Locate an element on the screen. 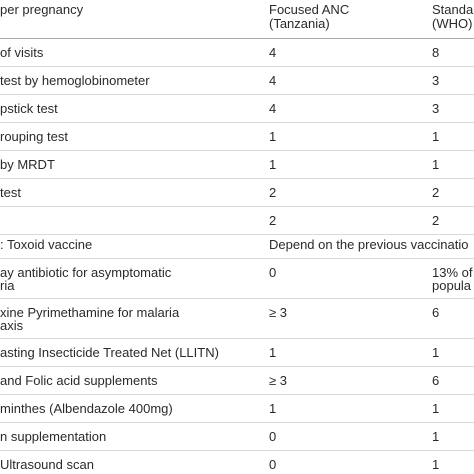 The image size is (474, 474). cell-focused: Depend on the previous vaccinatio is located at coordinates (369, 244).